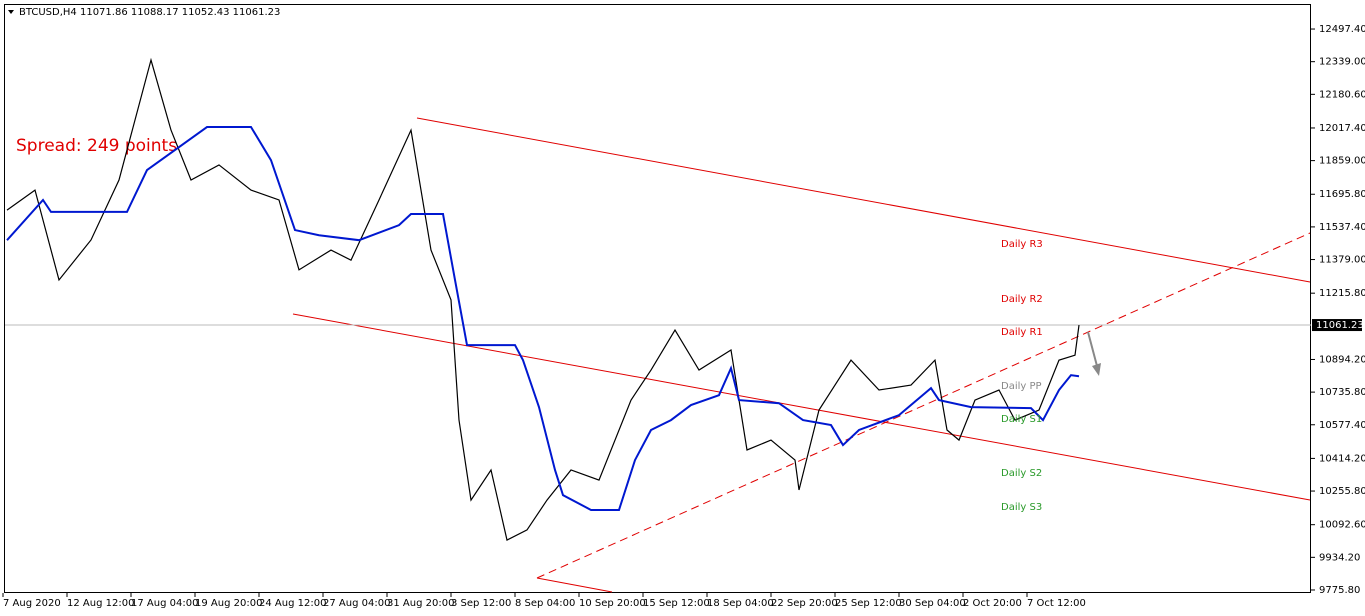  Describe the element at coordinates (11, 12) in the screenshot. I see `menu-arrow` at that location.